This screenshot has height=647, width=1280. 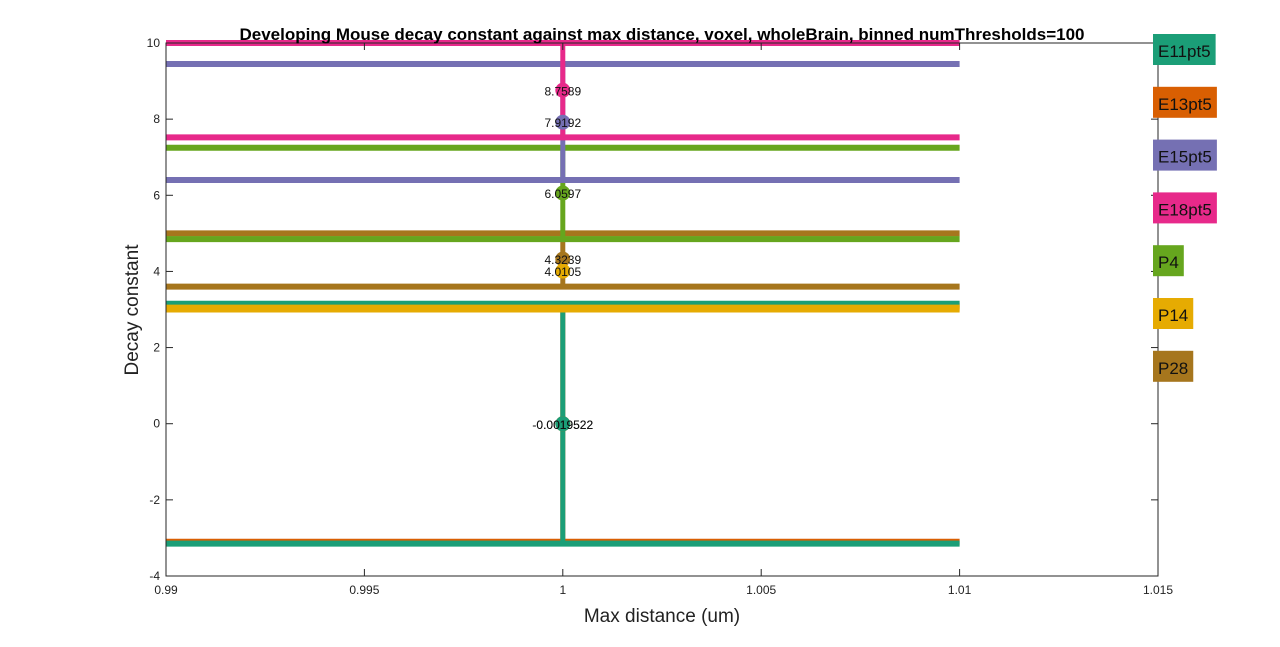 I want to click on series-P4-point, so click(x=563, y=193).